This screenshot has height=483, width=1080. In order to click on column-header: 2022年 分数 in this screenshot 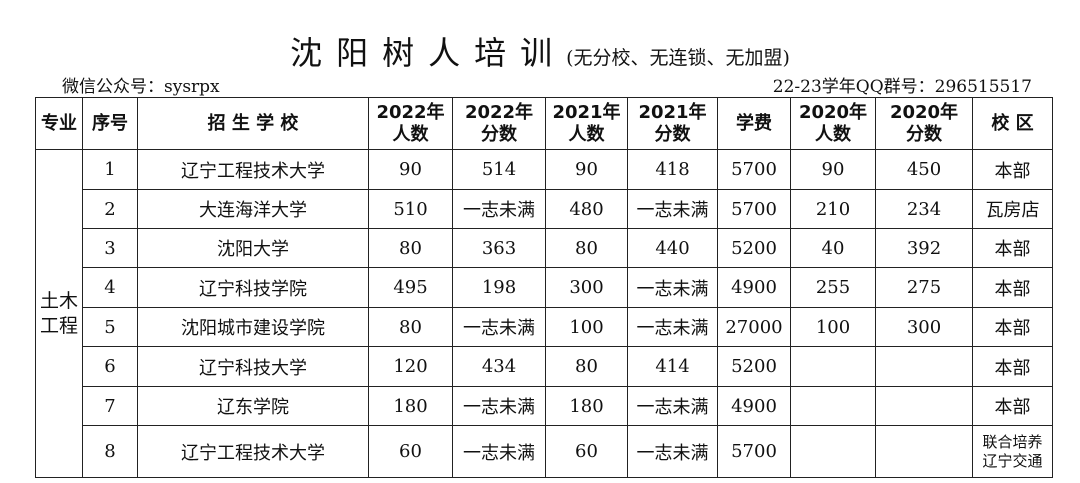, I will do `click(499, 123)`.